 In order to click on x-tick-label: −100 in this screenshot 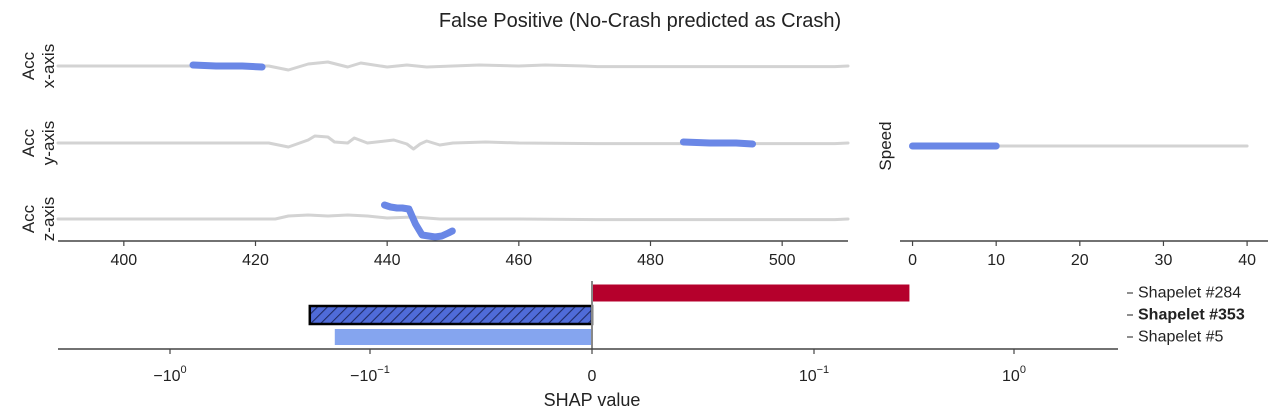, I will do `click(169, 374)`.